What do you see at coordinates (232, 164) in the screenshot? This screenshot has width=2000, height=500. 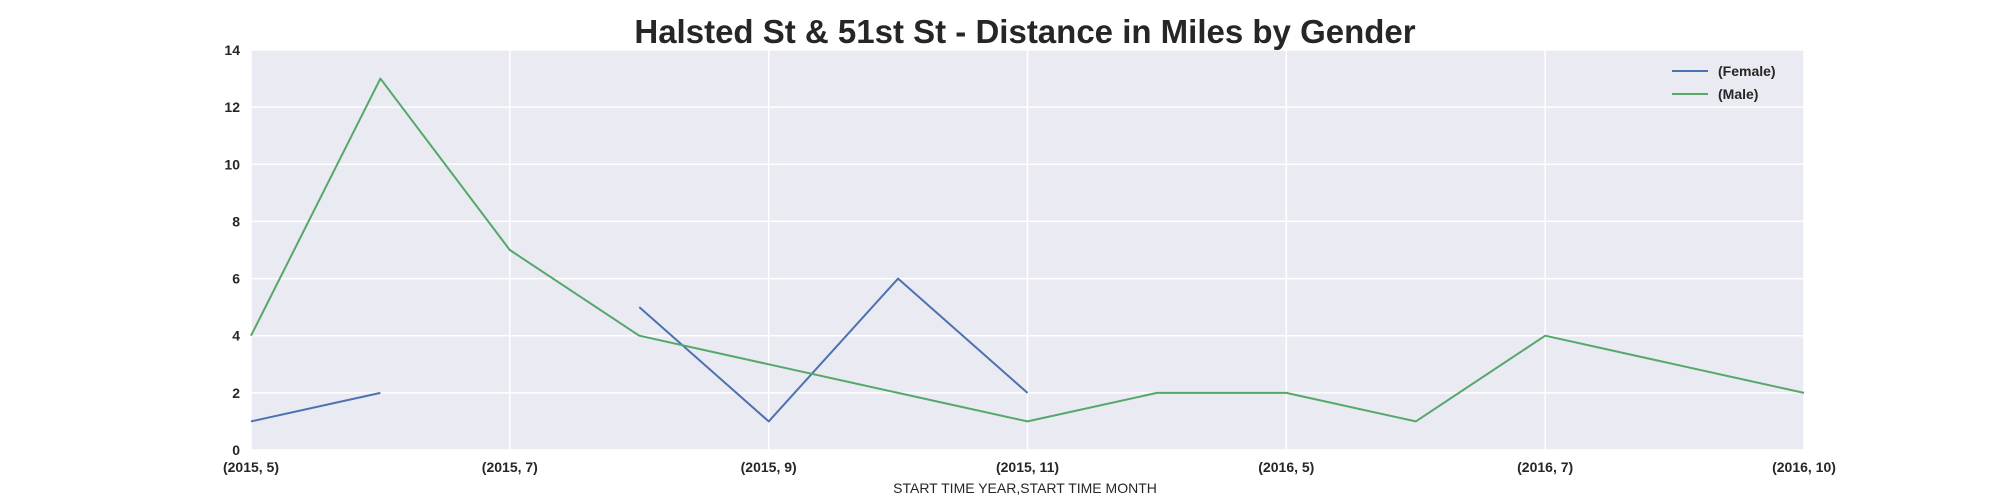 I see `y-tick-label: 10` at bounding box center [232, 164].